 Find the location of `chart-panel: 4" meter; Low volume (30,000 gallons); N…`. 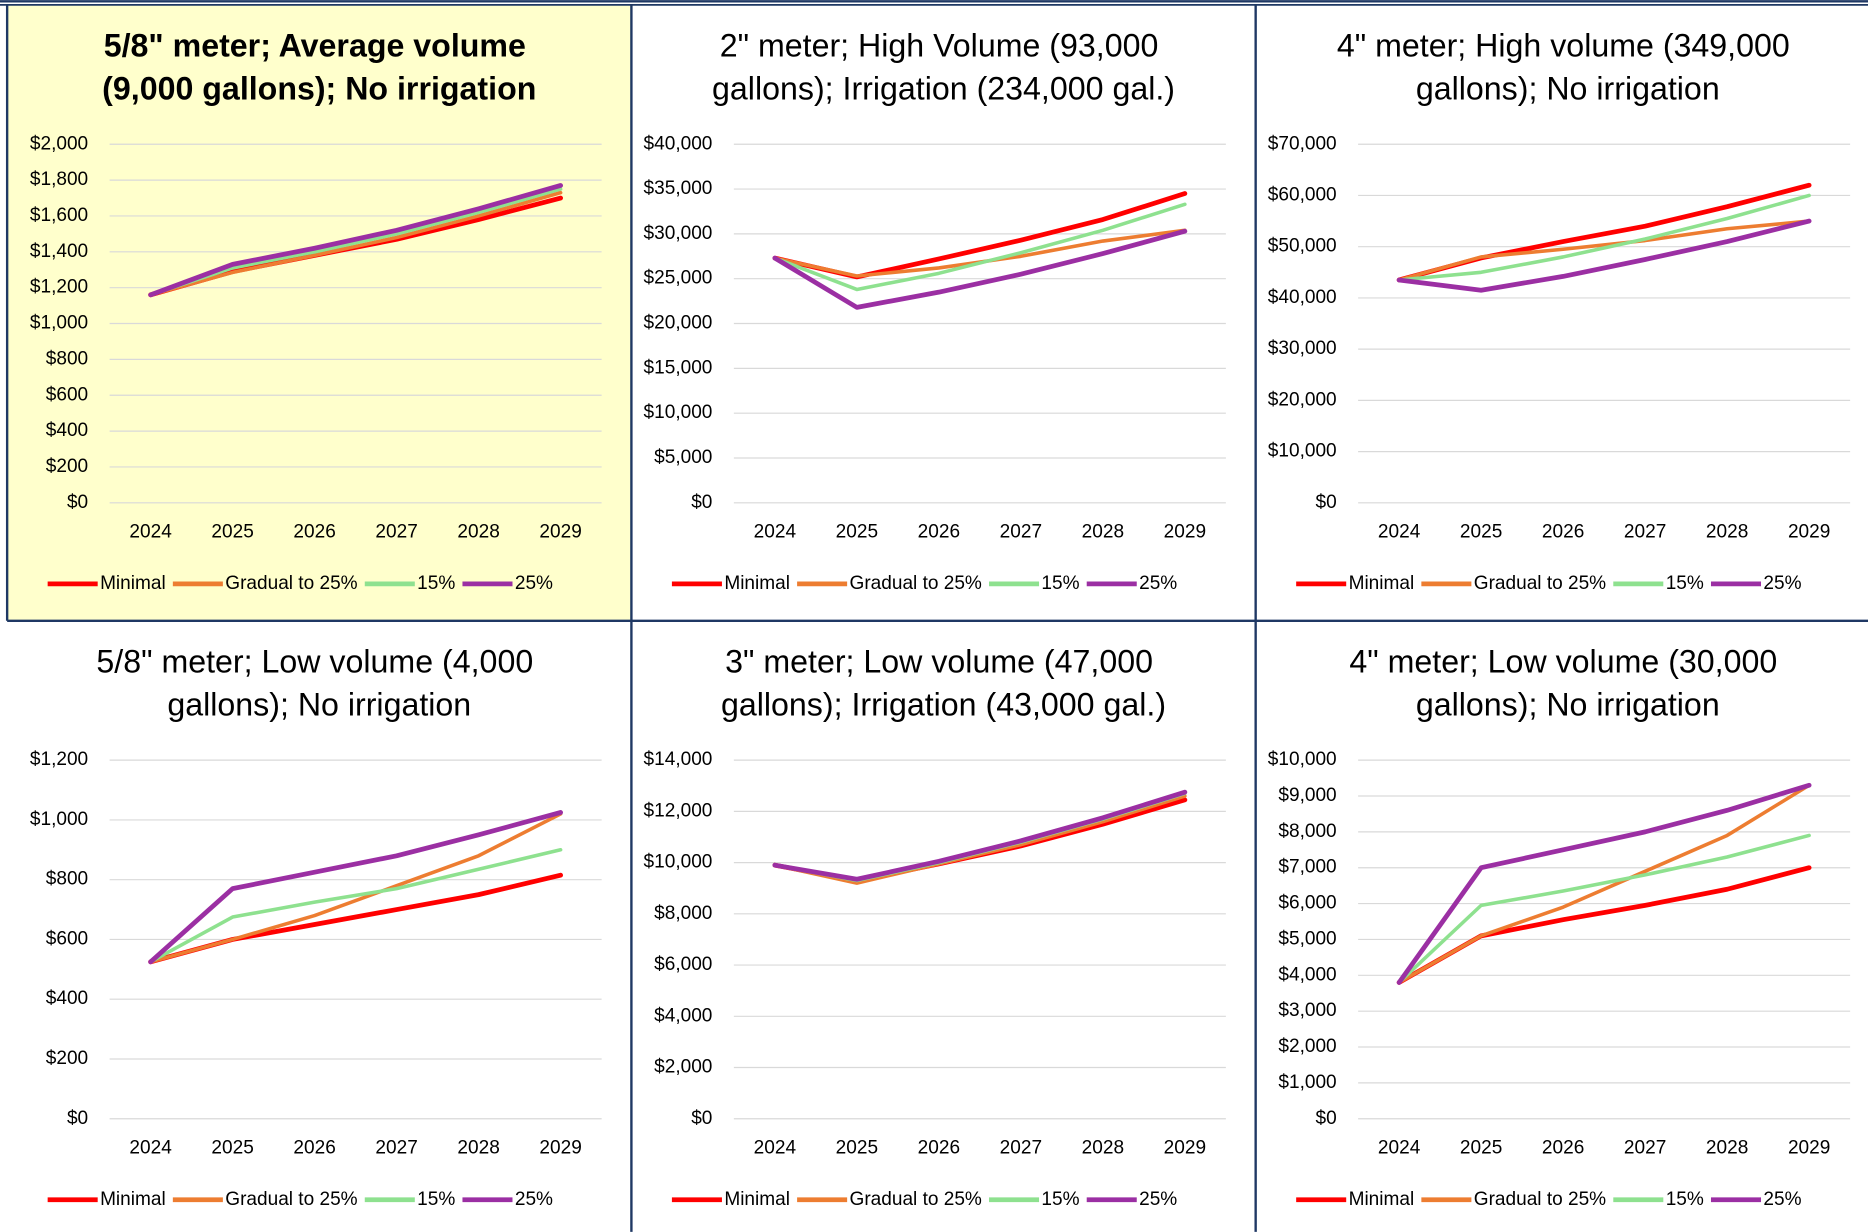

chart-panel: 4" meter; Low volume (30,000 gallons); N… is located at coordinates (1559, 926).